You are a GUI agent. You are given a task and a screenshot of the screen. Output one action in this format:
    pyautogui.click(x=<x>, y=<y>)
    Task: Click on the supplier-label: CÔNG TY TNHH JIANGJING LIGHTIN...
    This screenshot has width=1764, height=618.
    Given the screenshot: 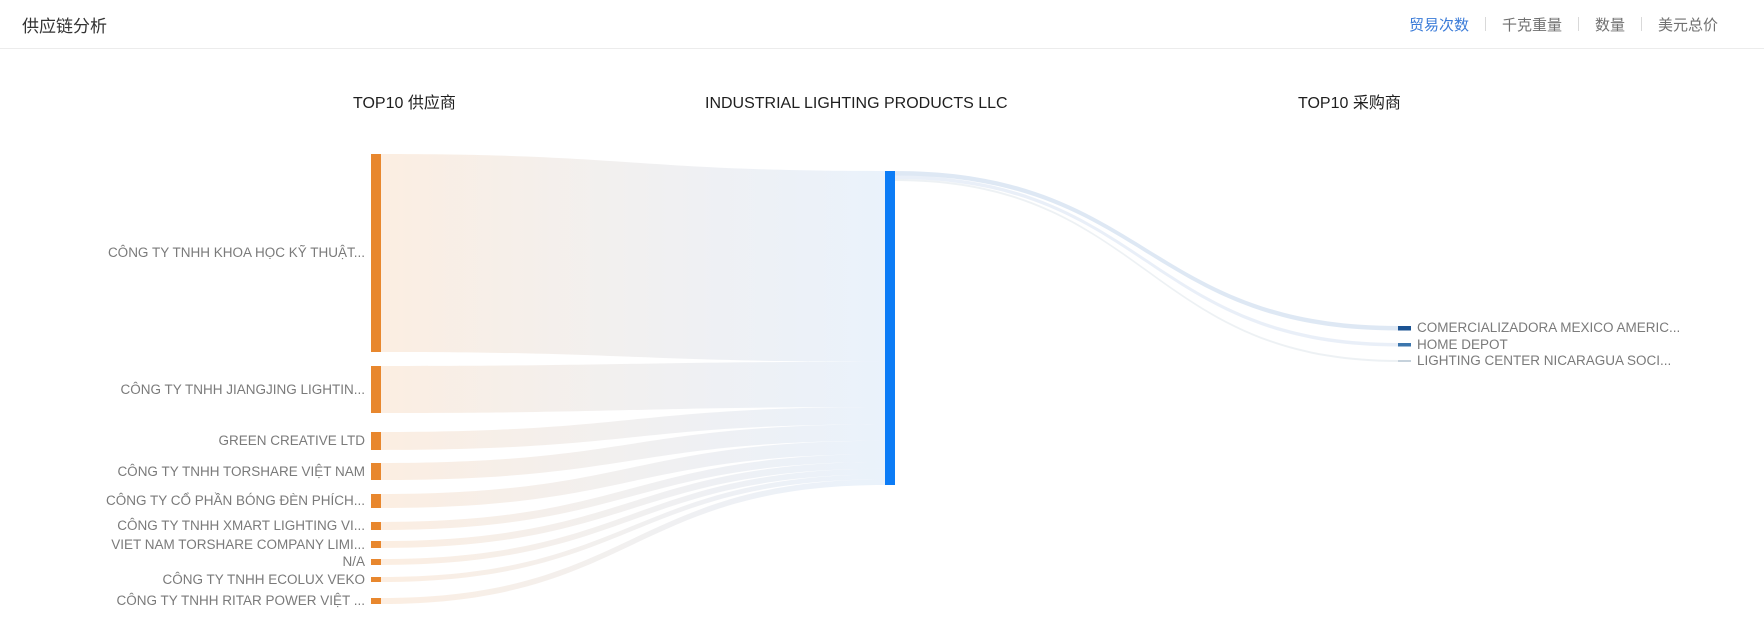 What is the action you would take?
    pyautogui.click(x=242, y=389)
    